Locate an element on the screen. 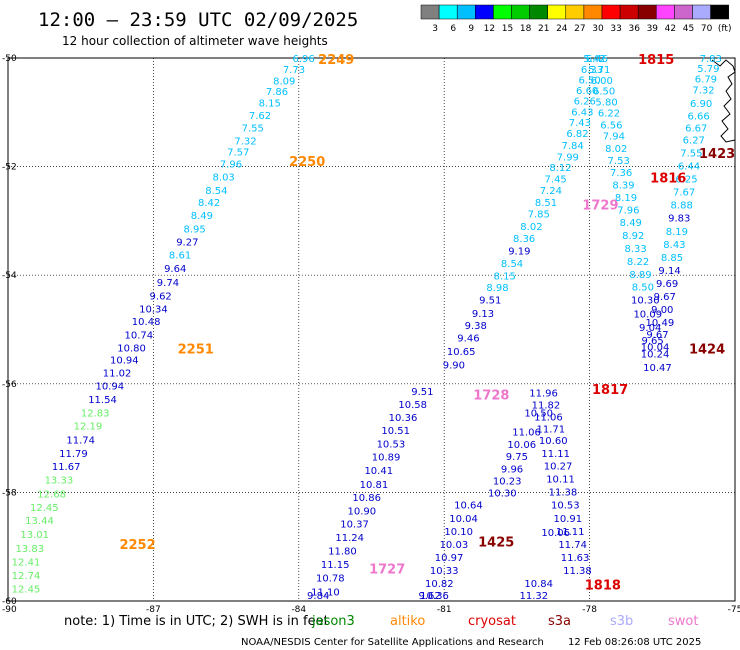  wave-height-value: 11.63 is located at coordinates (575, 558).